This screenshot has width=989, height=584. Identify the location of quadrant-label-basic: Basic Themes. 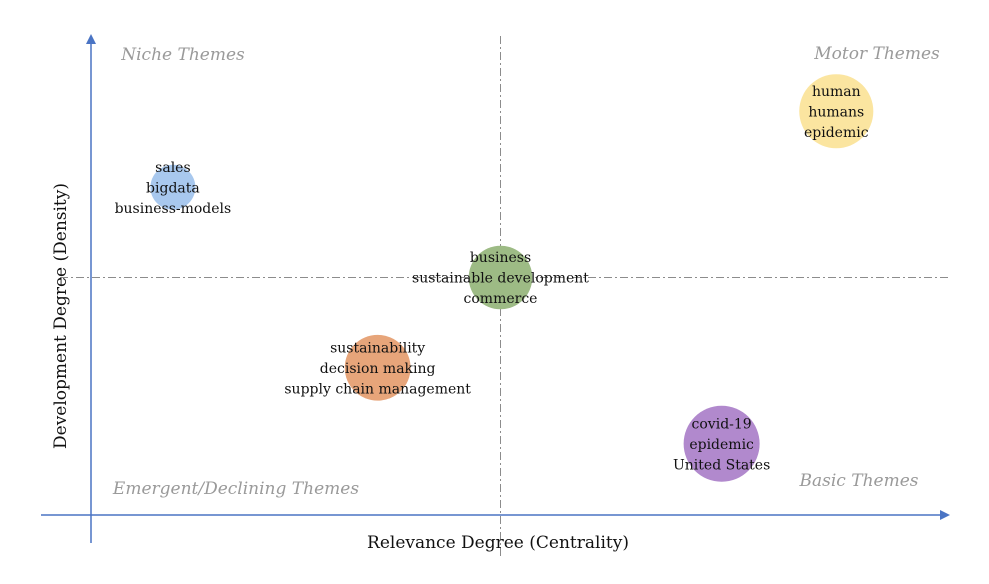
(859, 481).